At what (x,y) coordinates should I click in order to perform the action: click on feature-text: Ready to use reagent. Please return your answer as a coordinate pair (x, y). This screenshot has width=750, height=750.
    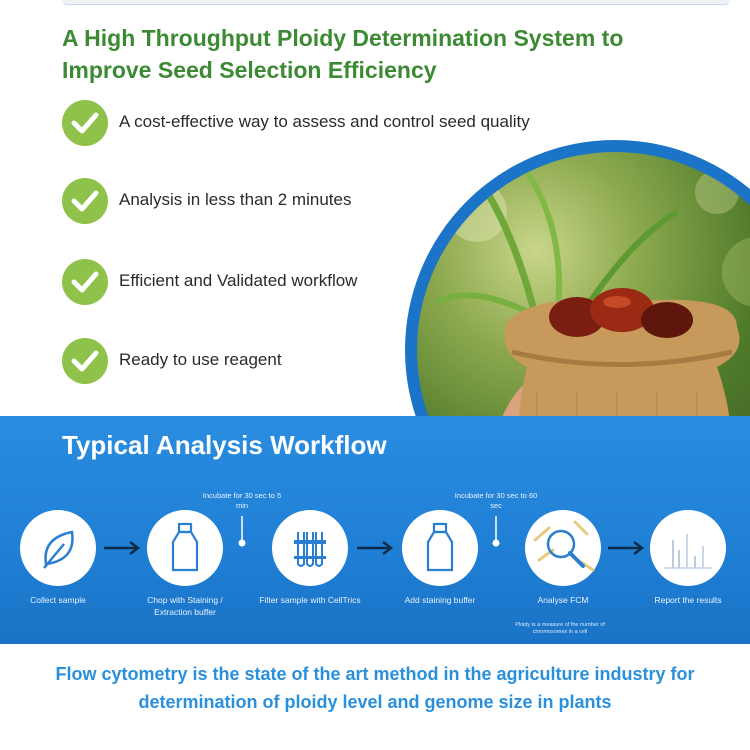
    Looking at the image, I should click on (200, 359).